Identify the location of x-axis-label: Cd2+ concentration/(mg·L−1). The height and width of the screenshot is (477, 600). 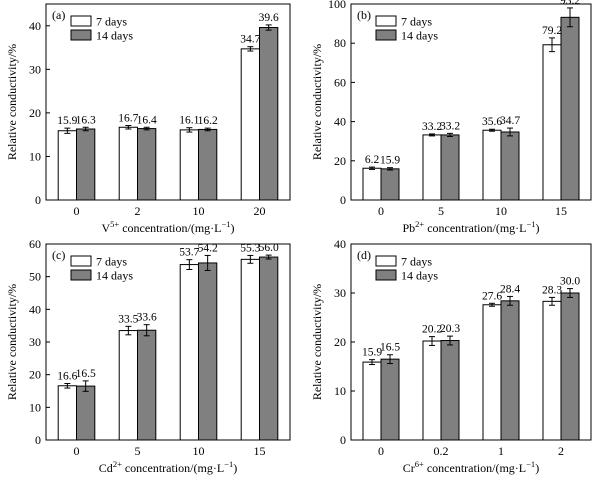
(168, 467).